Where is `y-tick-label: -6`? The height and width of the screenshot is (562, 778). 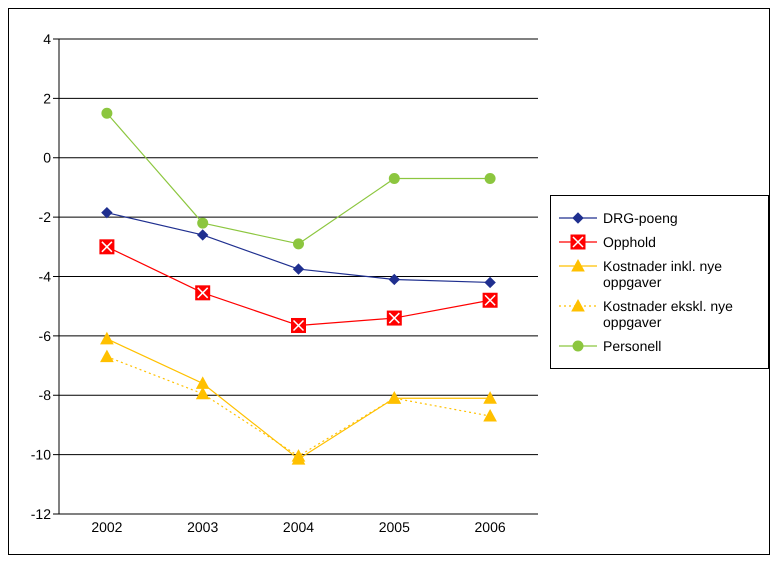
y-tick-label: -6 is located at coordinates (45, 336).